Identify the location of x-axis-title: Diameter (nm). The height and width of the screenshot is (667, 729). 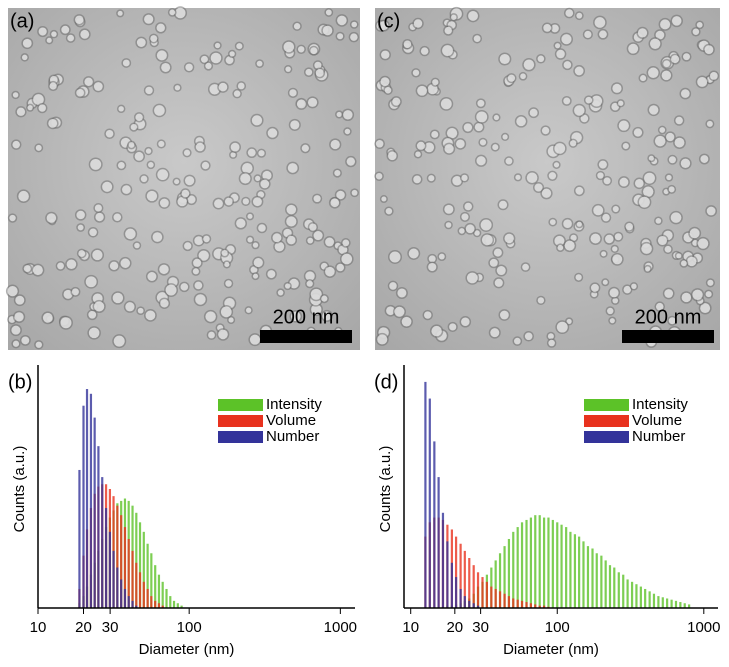
(551, 649).